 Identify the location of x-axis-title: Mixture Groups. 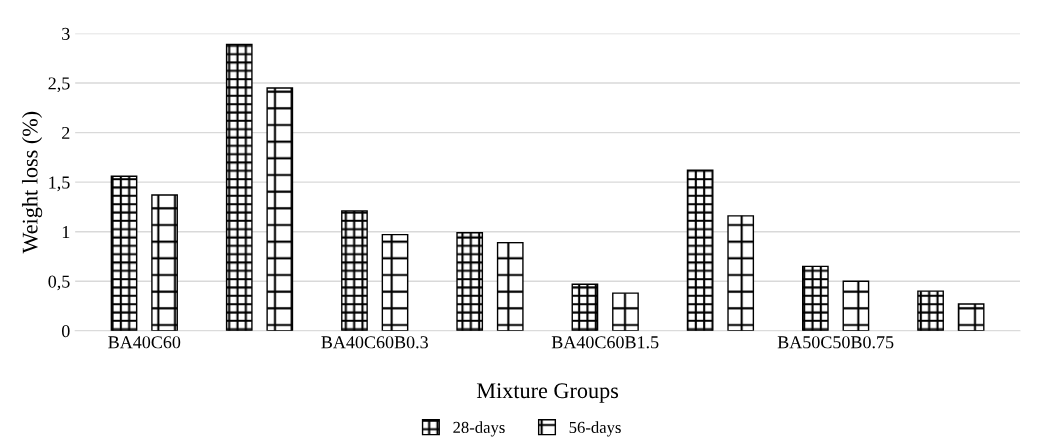
(547, 393).